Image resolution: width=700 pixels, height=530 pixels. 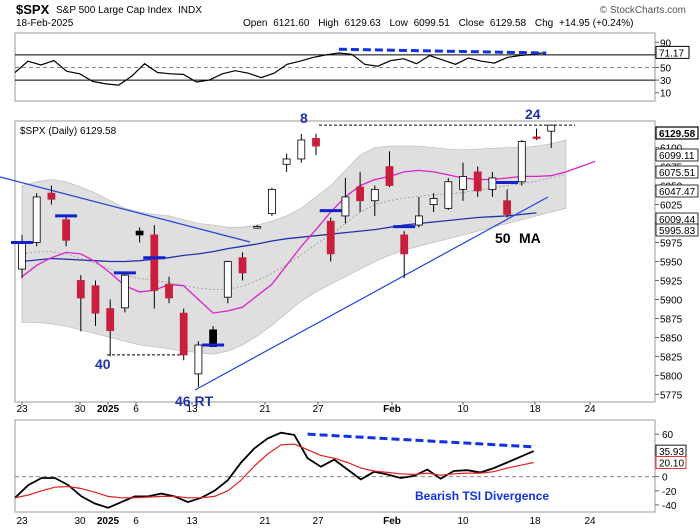 I want to click on rsi-value-label: 71.17, so click(x=671, y=53).